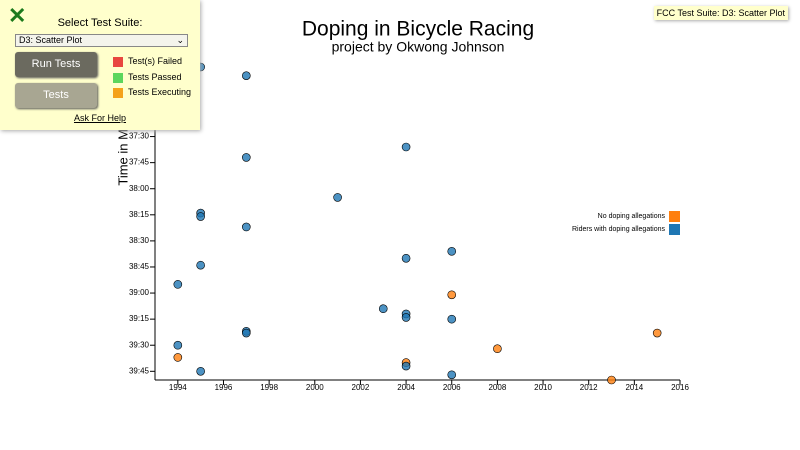  I want to click on suite-select: D3: Scatter Plot ⌄, so click(101, 40).